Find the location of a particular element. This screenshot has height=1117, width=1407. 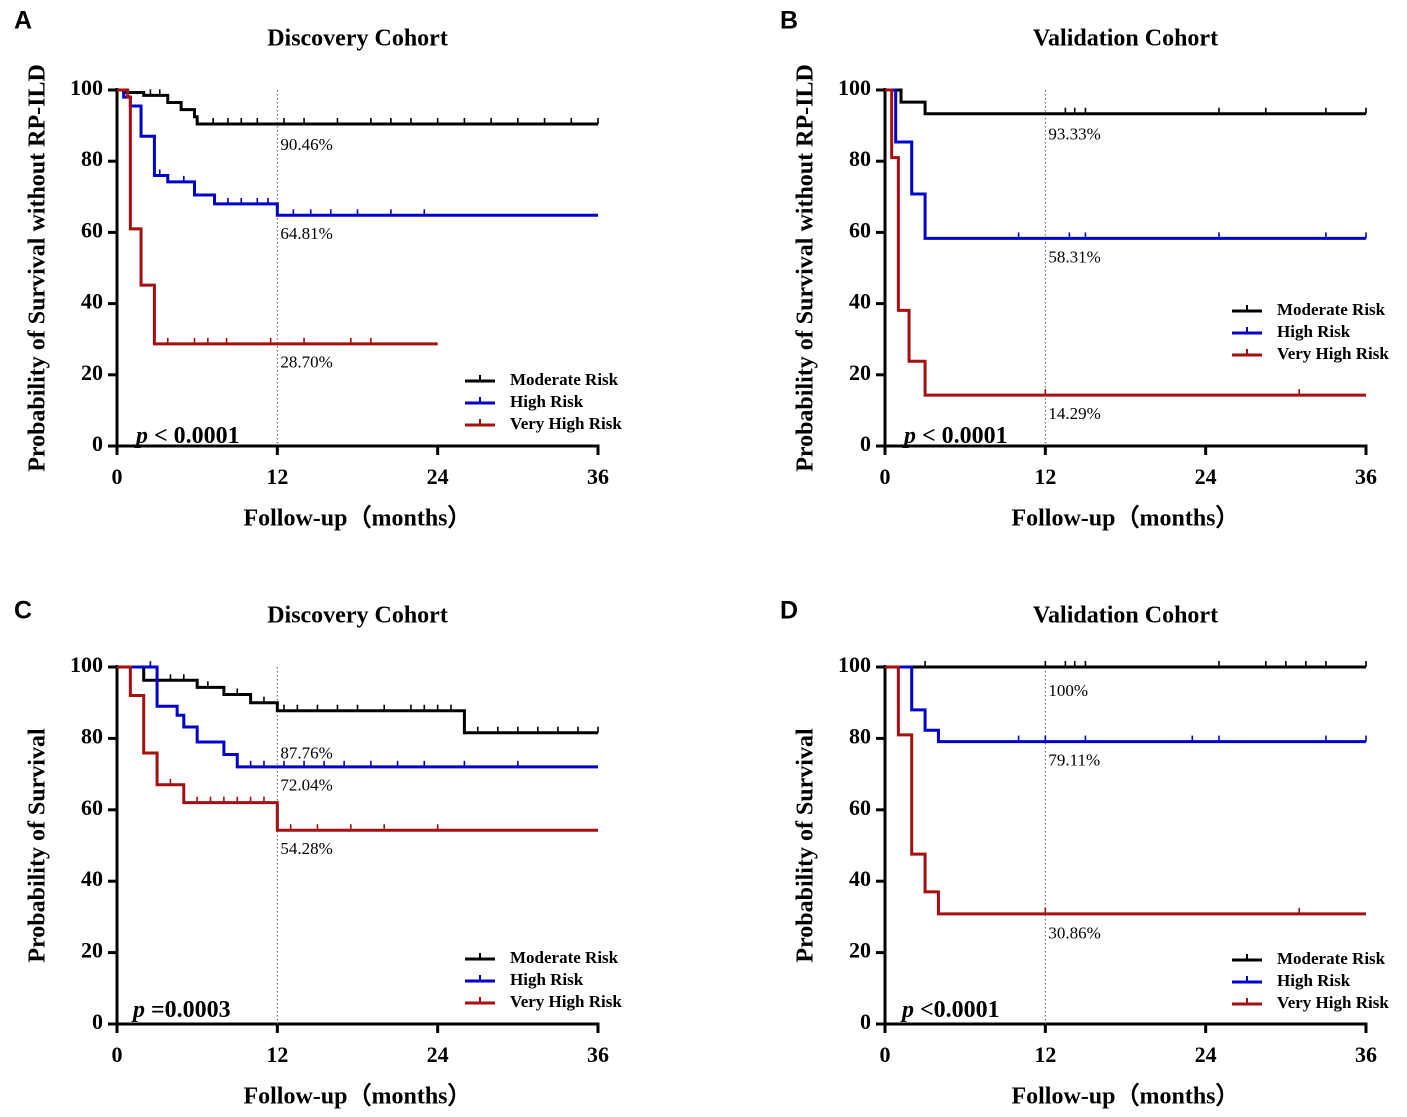

panel-letter: B is located at coordinates (789, 21).